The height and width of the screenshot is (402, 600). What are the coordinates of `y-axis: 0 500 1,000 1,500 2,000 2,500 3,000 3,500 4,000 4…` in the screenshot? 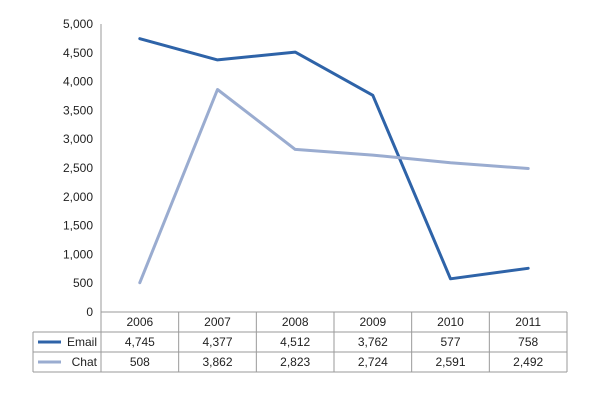 It's located at (82, 194).